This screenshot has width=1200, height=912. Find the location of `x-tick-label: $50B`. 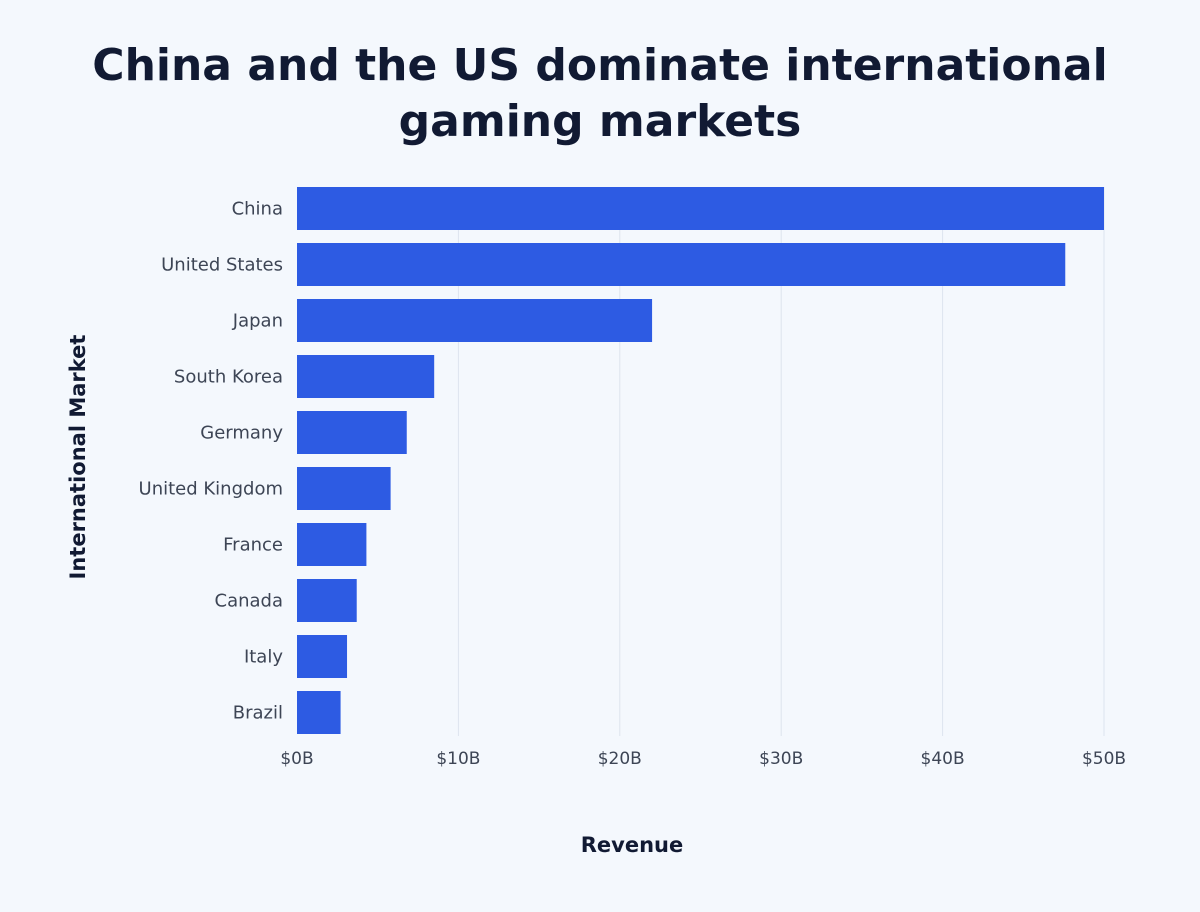

x-tick-label: $50B is located at coordinates (1104, 759).